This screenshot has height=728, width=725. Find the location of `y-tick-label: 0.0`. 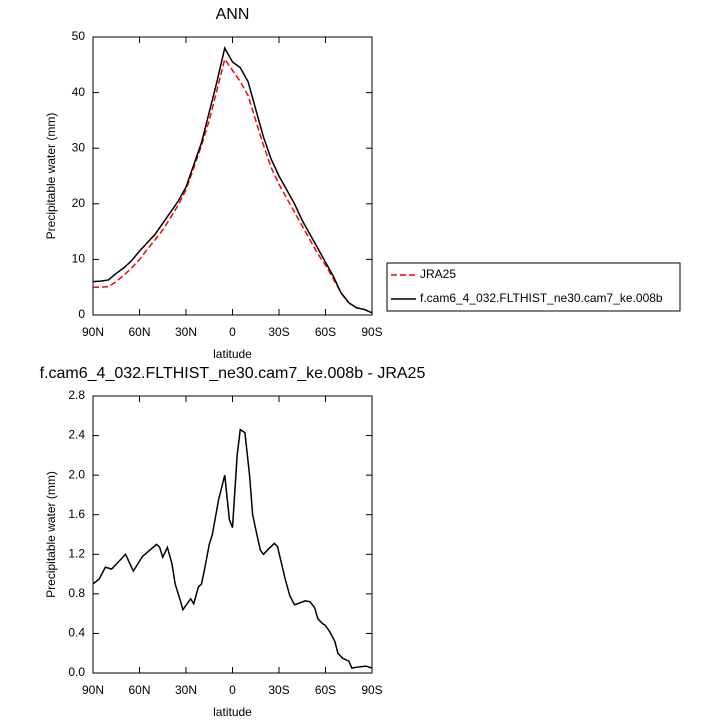

y-tick-label: 0.0 is located at coordinates (76, 672).